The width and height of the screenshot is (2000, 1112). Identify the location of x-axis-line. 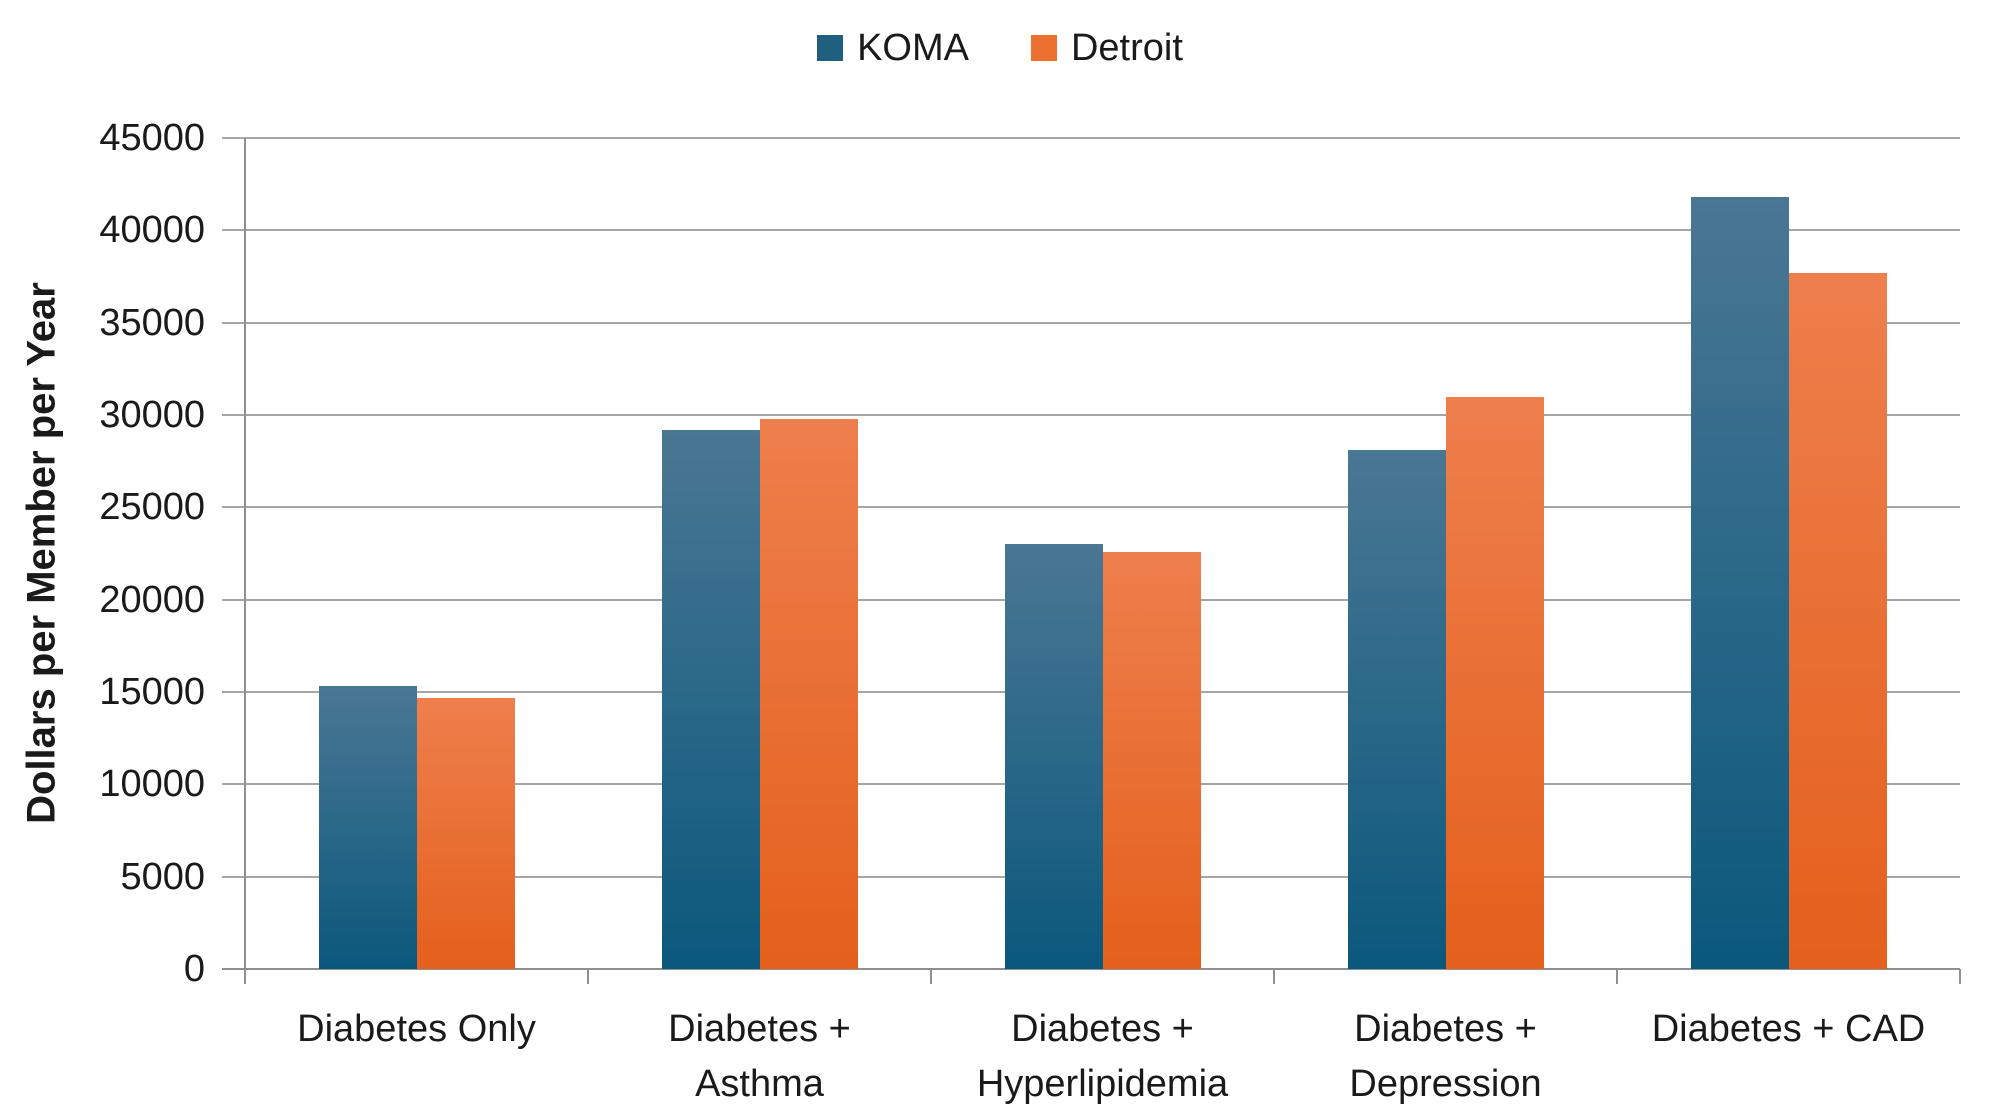
(1091, 969).